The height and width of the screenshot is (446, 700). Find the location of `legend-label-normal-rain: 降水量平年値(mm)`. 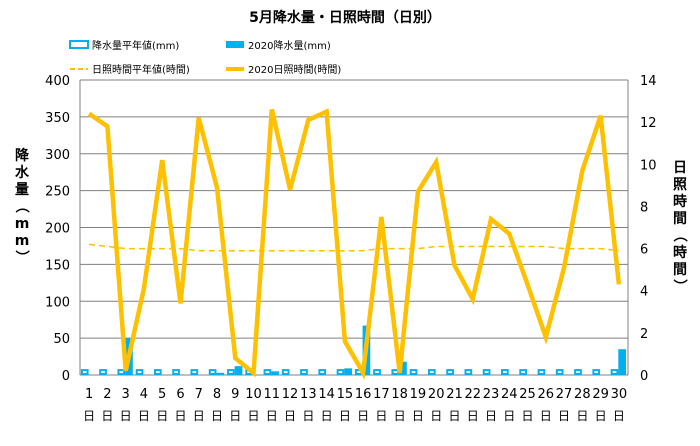

legend-label-normal-rain: 降水量平年値(mm) is located at coordinates (135, 45).